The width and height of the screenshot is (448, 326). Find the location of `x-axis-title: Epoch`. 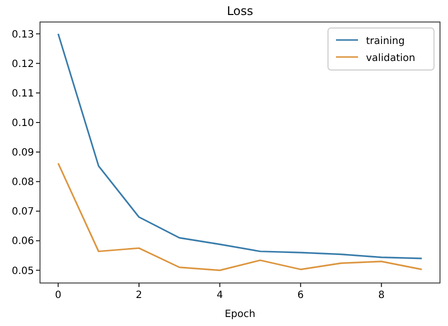

x-axis-title: Epoch is located at coordinates (240, 314).